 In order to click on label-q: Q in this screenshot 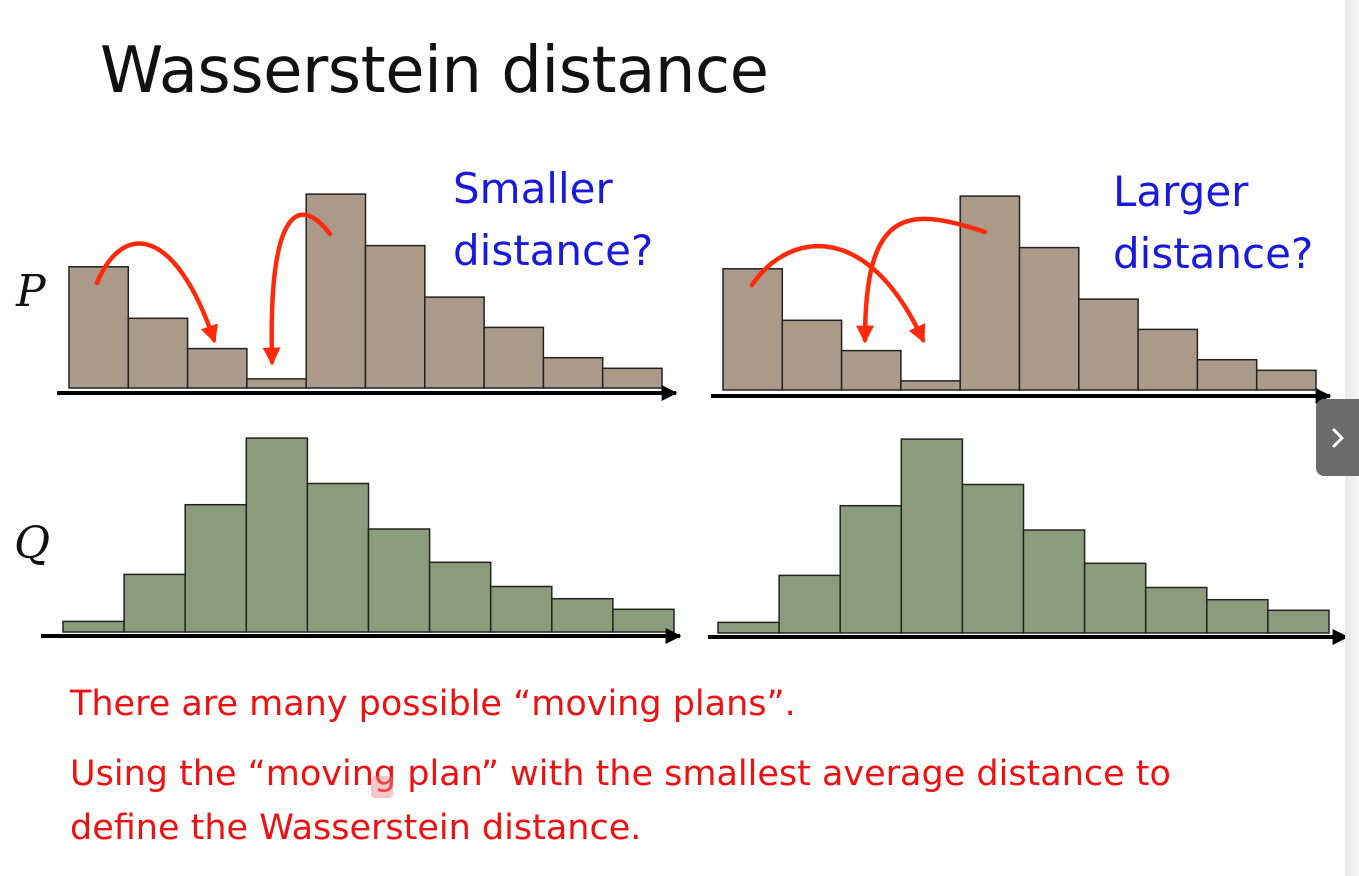, I will do `click(32, 543)`.